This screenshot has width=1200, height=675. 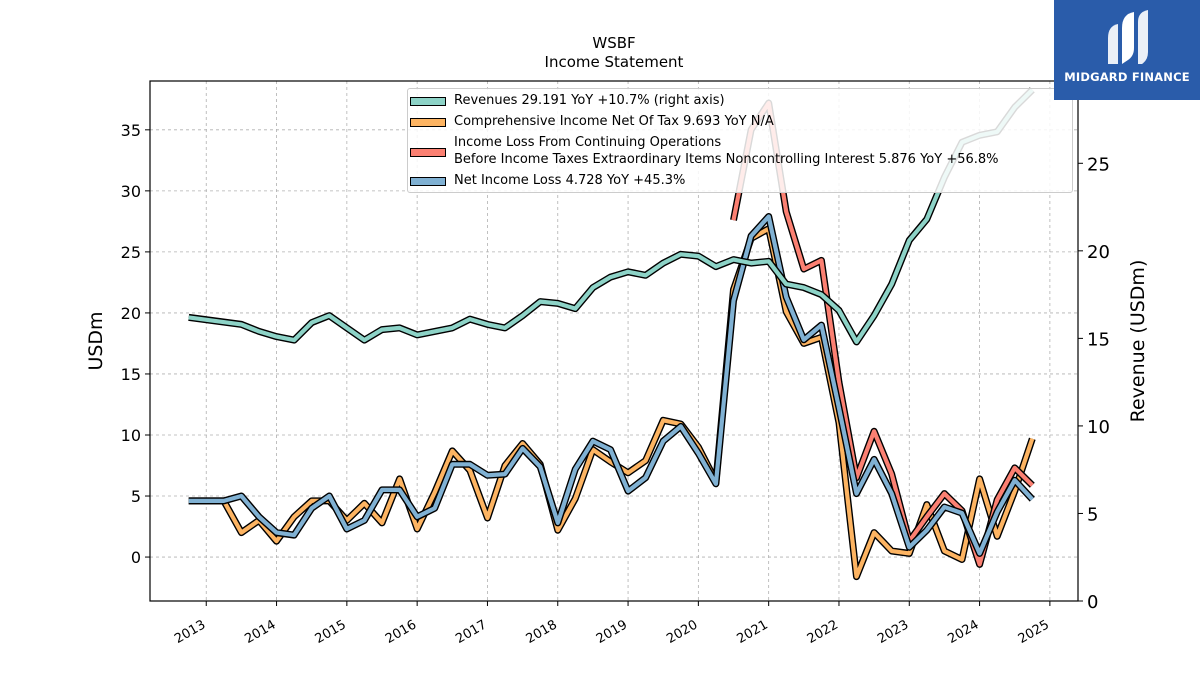 I want to click on legend-label-net-income: Net Income Loss 4.728 YoY +45.3%, so click(x=570, y=180).